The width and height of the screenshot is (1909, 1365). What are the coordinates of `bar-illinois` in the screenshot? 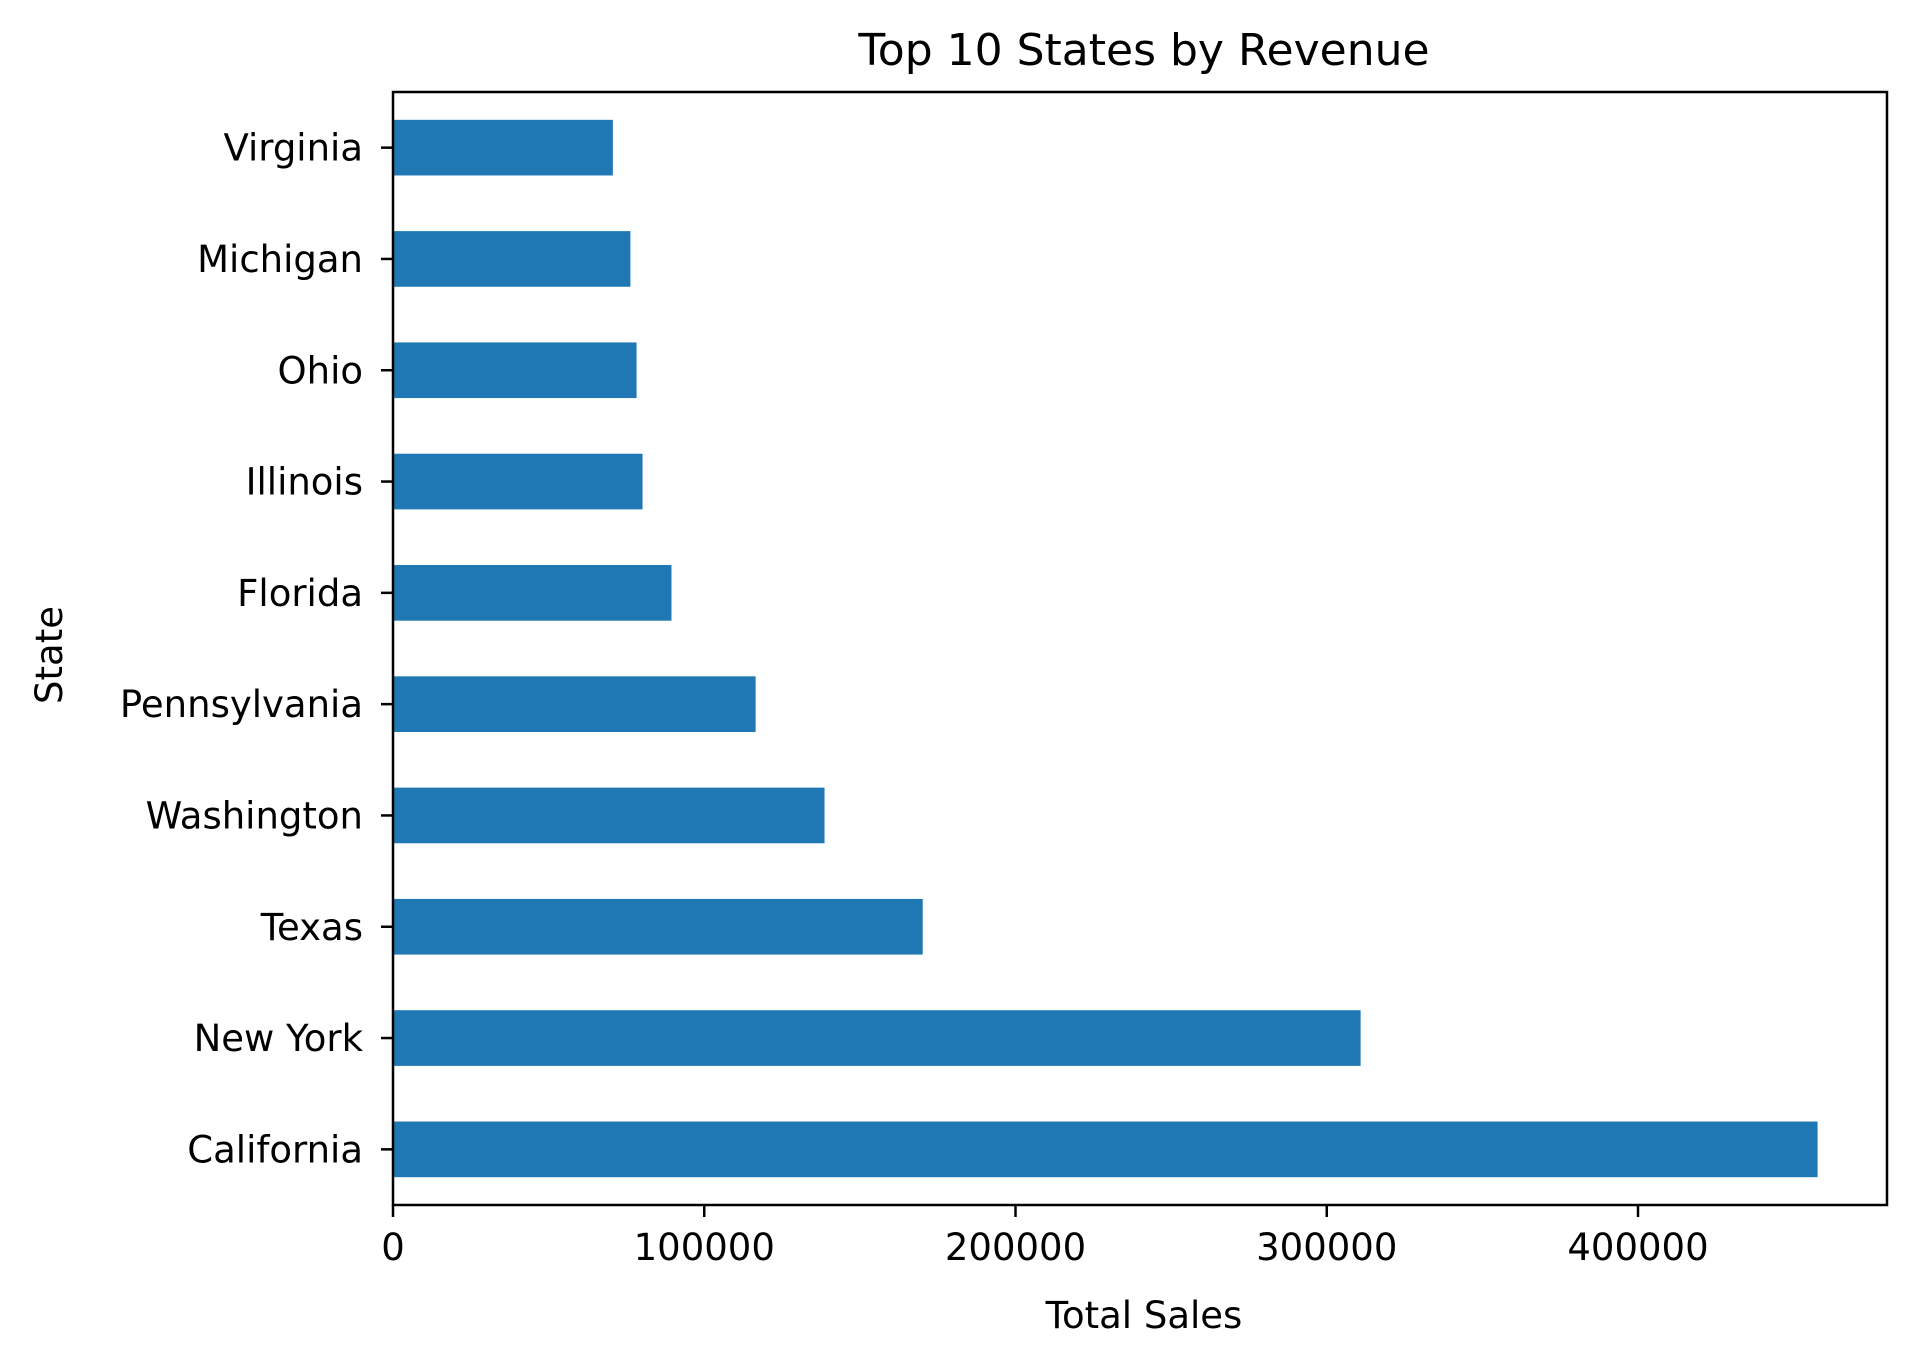 It's located at (518, 481).